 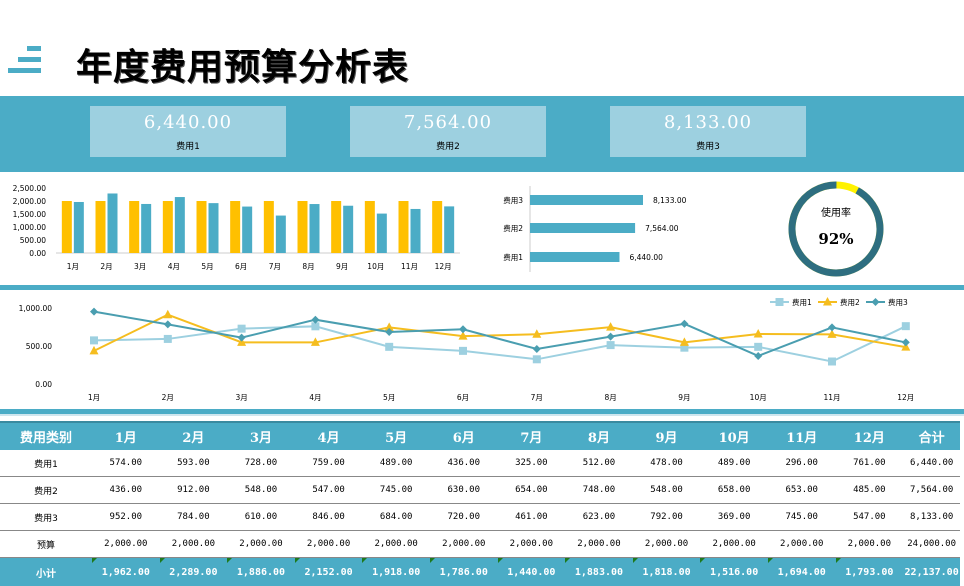 I want to click on separator, so click(x=482, y=287).